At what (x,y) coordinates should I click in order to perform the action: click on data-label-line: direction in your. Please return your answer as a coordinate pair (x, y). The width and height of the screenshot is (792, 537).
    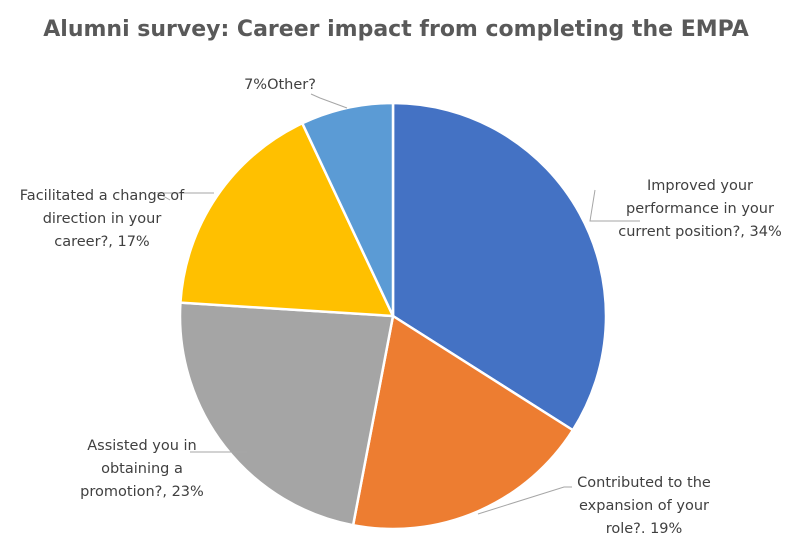
    Looking at the image, I should click on (102, 219).